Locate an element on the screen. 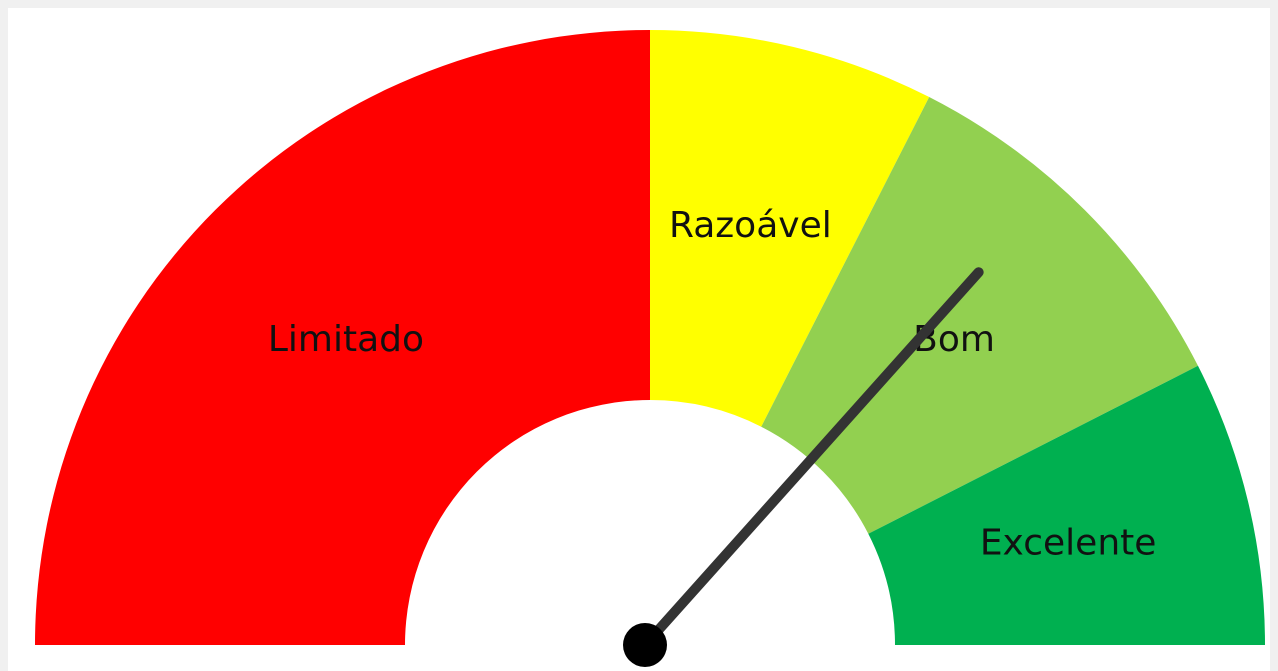  segment-label: Limitado is located at coordinates (346, 339).